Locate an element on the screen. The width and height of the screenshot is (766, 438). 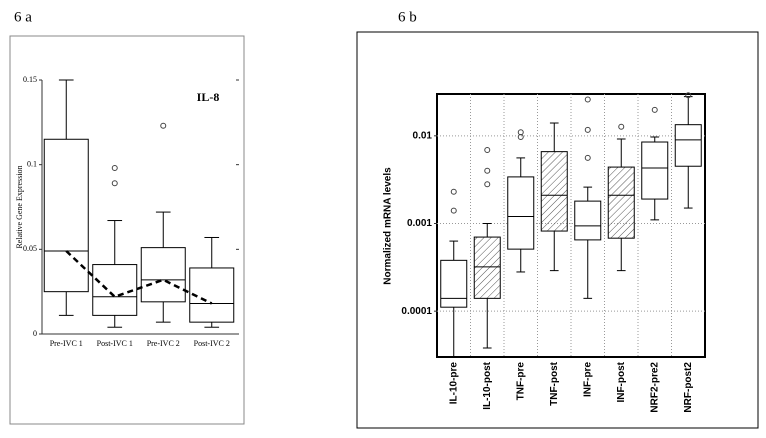
y-tick-label: 0.1 is located at coordinates (32, 163).